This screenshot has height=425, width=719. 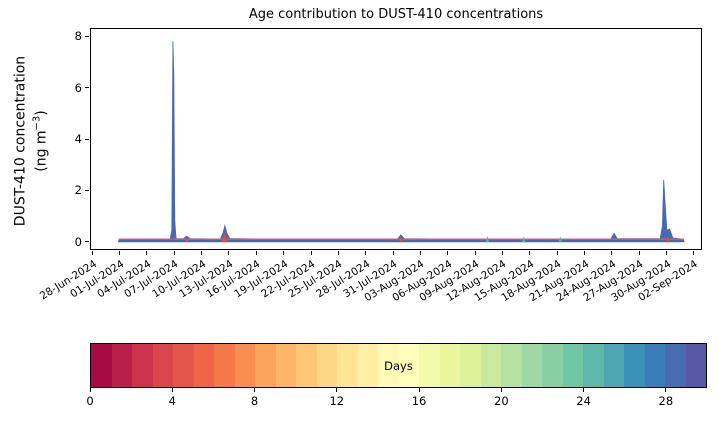 I want to click on y-tick-label: 6, so click(x=78, y=87).